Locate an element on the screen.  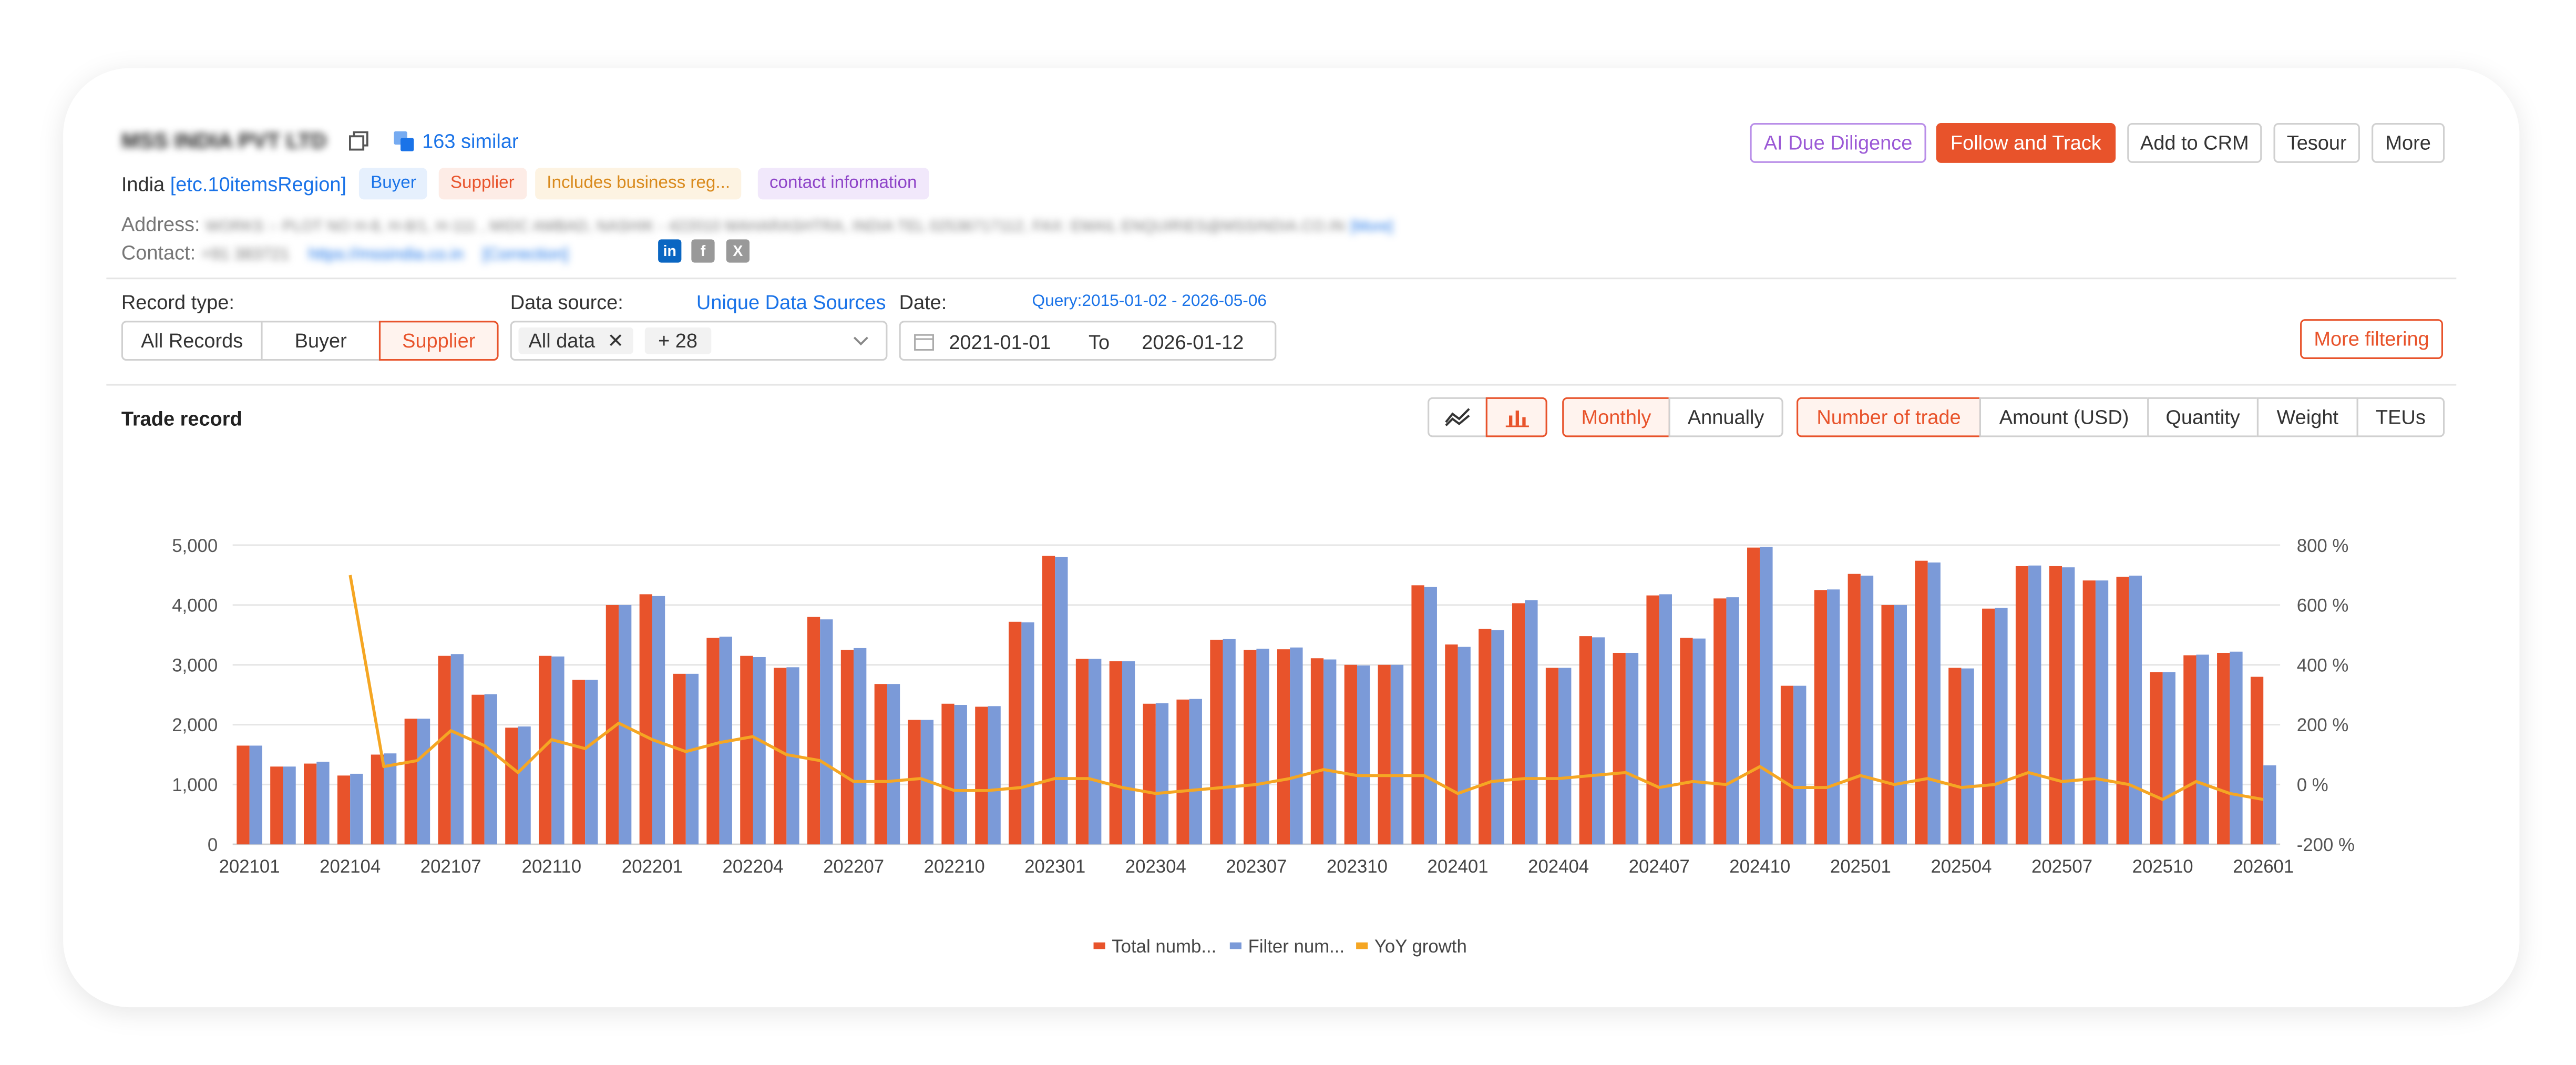
line-chart-toggle is located at coordinates (1457, 417).